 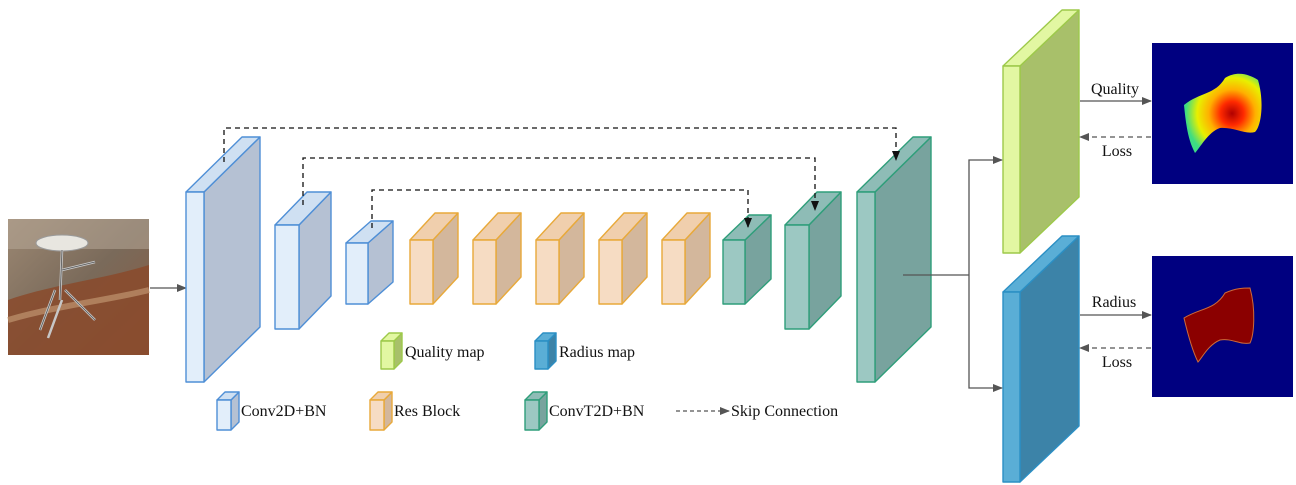 I want to click on legend-convt-icon, so click(x=536, y=411).